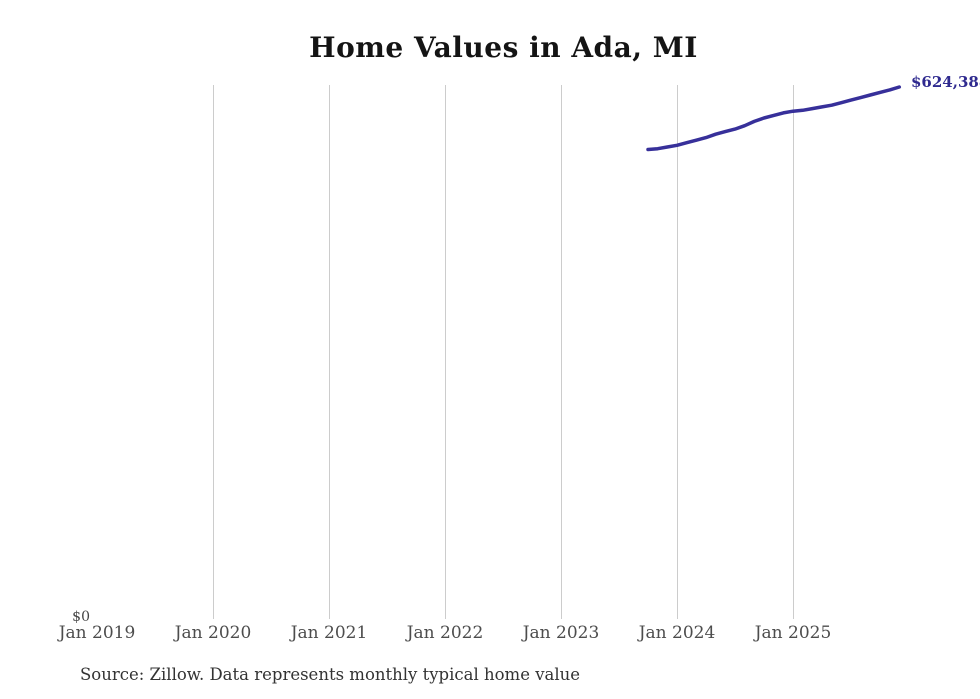  What do you see at coordinates (81, 617) in the screenshot?
I see `y-axis-zero-label: $0` at bounding box center [81, 617].